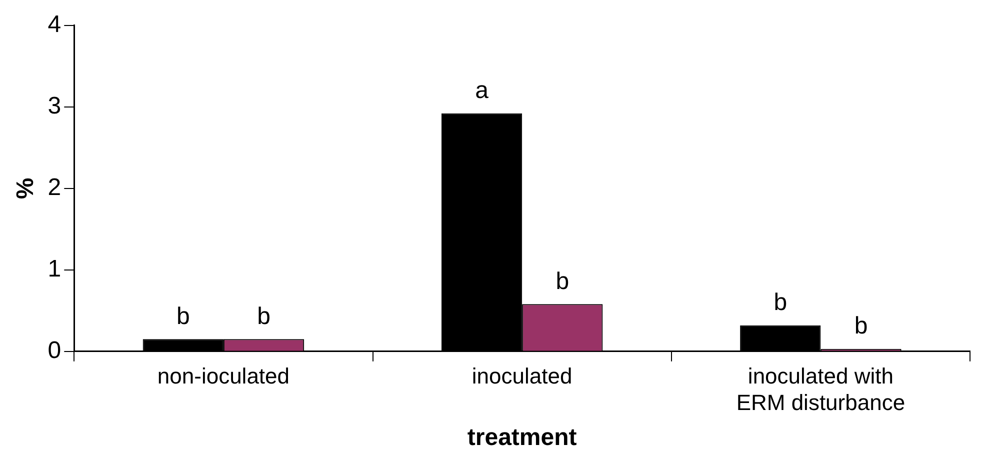 This screenshot has height=465, width=986. Describe the element at coordinates (55, 188) in the screenshot. I see `y-tick-label: 2` at that location.